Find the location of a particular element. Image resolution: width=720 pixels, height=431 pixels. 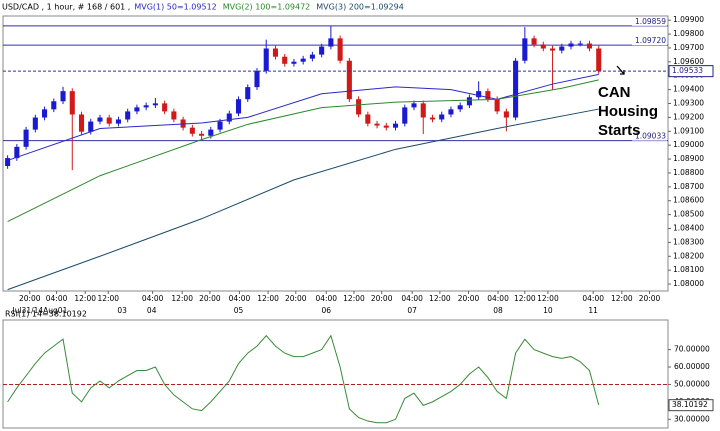

y-tick-label: 1.09600 is located at coordinates (688, 61).